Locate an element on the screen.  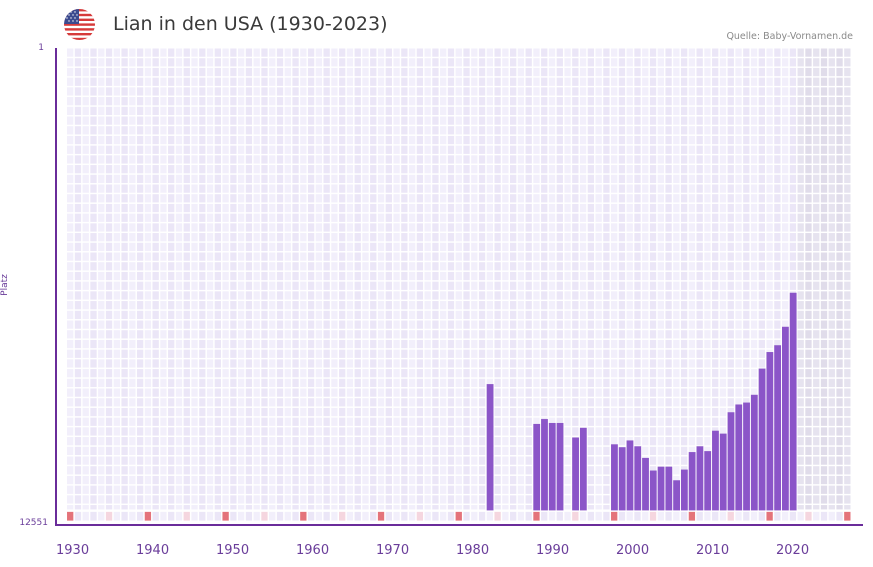
x-tick-label: 1950 is located at coordinates (233, 550).